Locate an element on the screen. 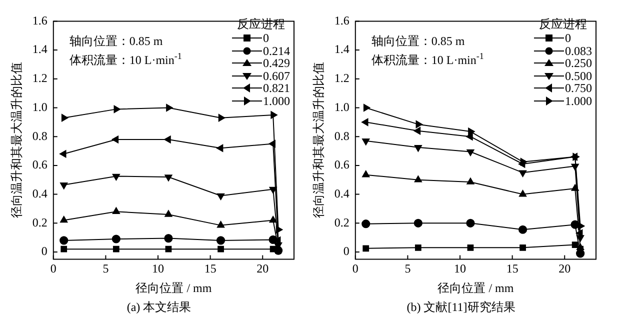 Image resolution: width=620 pixels, height=319 pixels. text: (b) 文献[11]研究结果 is located at coordinates (461, 307).